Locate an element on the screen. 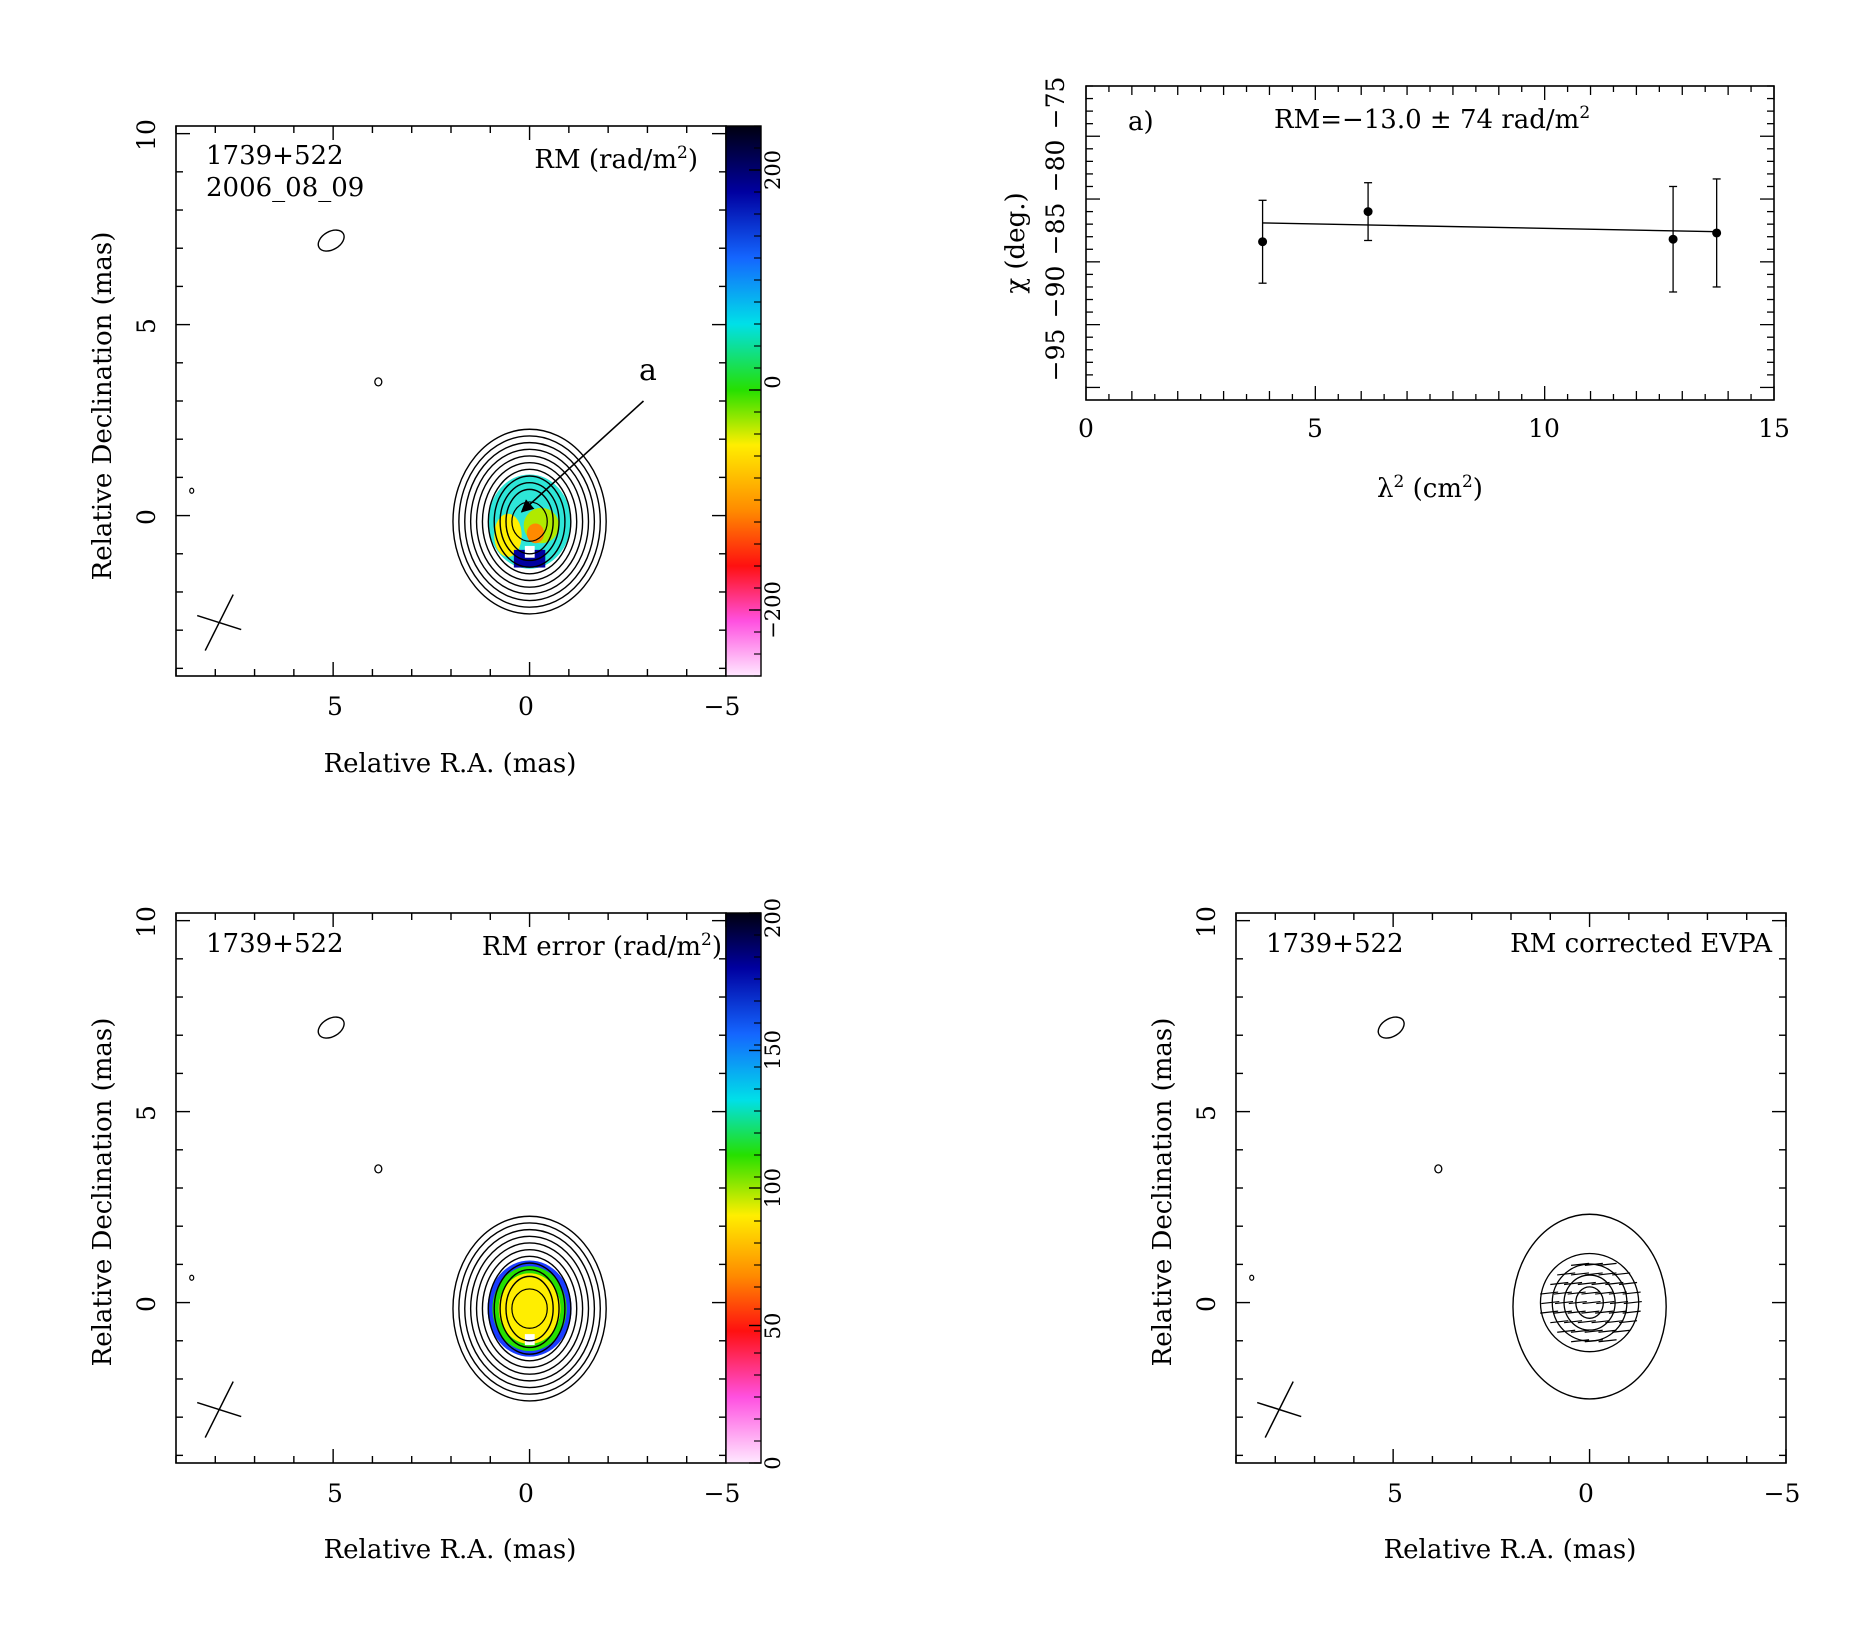 This screenshot has width=1867, height=1626. evpa-source-label: 1739+522 is located at coordinates (1335, 944).